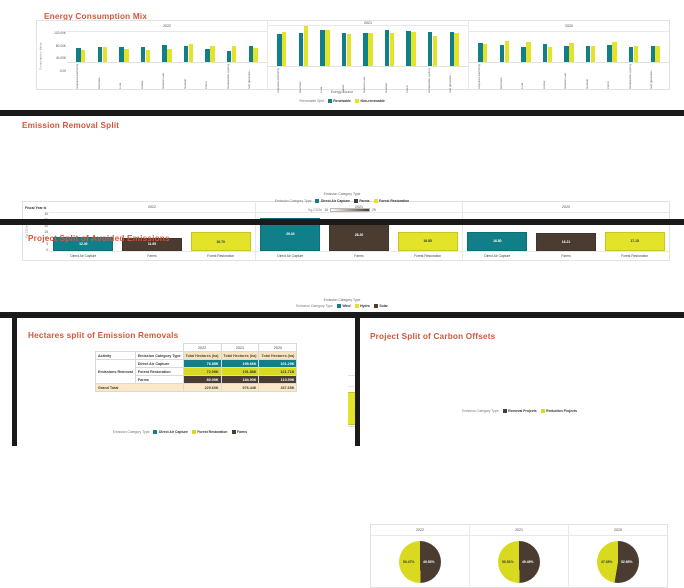  I want to click on removal-bar: 12.40, so click(83, 243).